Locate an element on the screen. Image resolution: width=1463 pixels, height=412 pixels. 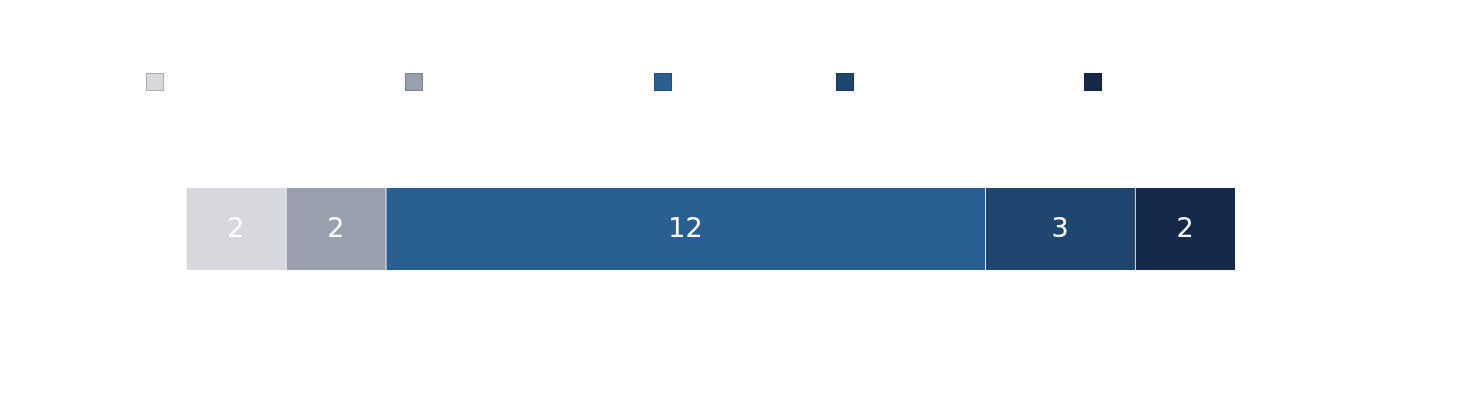
data-label: 3 is located at coordinates (1060, 228).